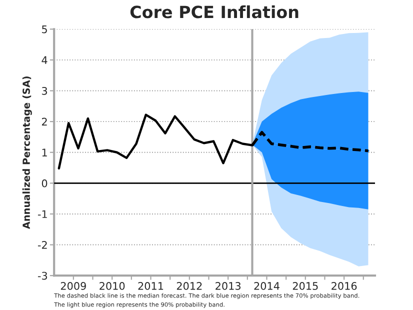  What do you see at coordinates (43, 276) in the screenshot?
I see `y-tick-label: -3` at bounding box center [43, 276].